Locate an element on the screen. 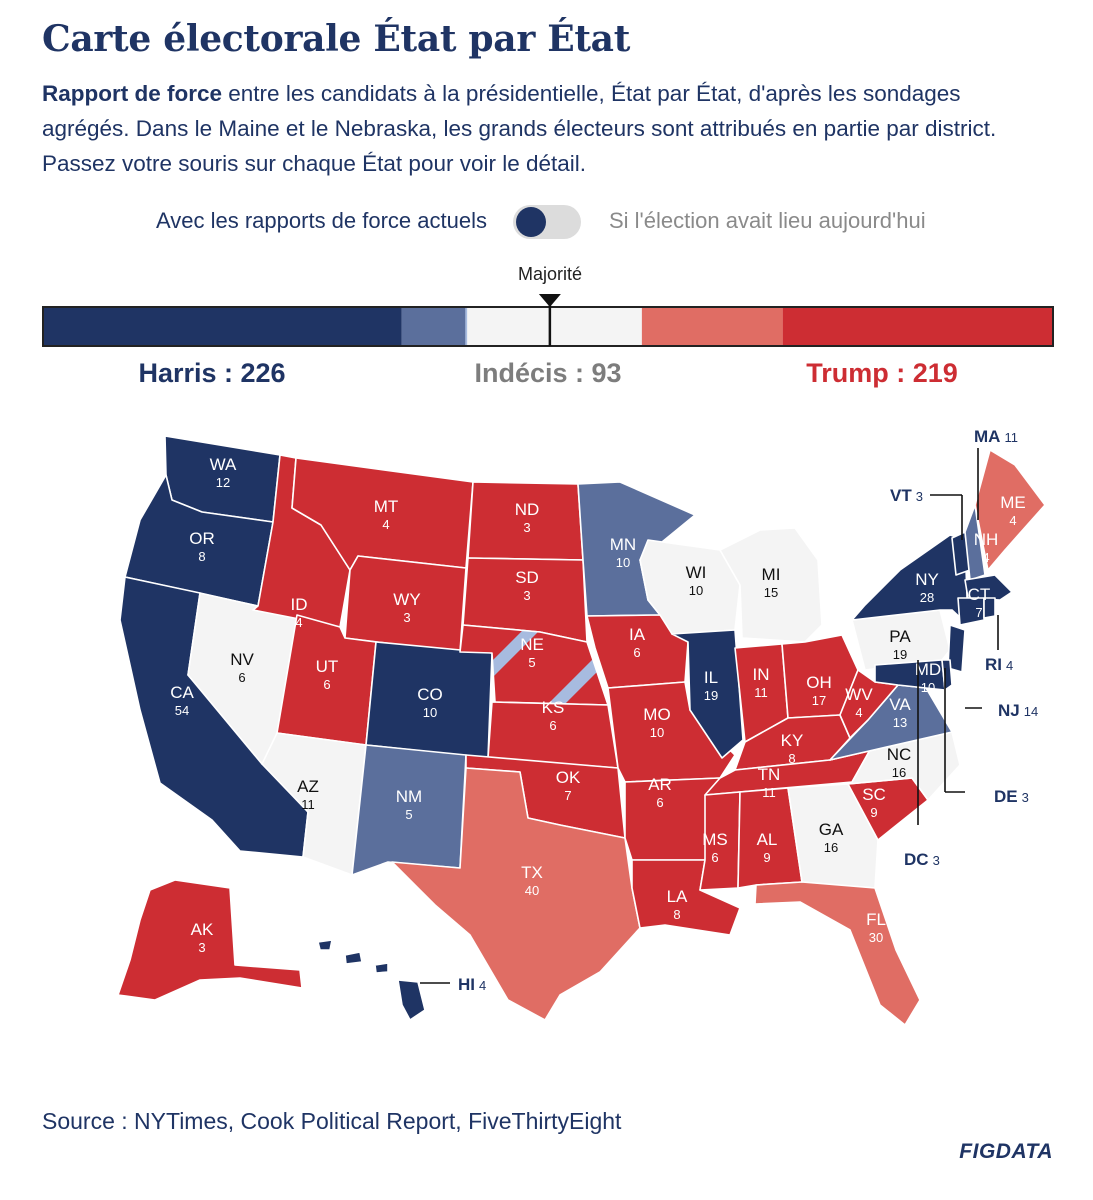 The height and width of the screenshot is (1200, 1093). state-label-MS: MS is located at coordinates (715, 839).